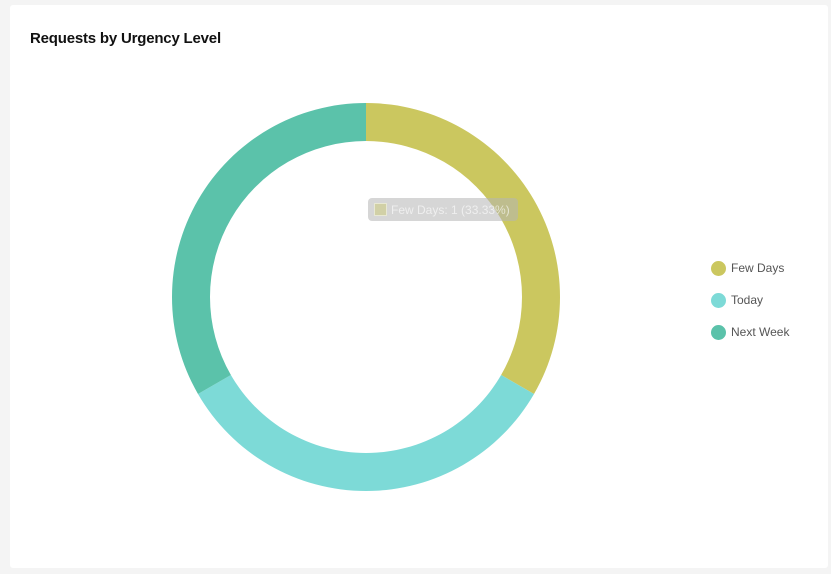  I want to click on legend-label: Today, so click(747, 300).